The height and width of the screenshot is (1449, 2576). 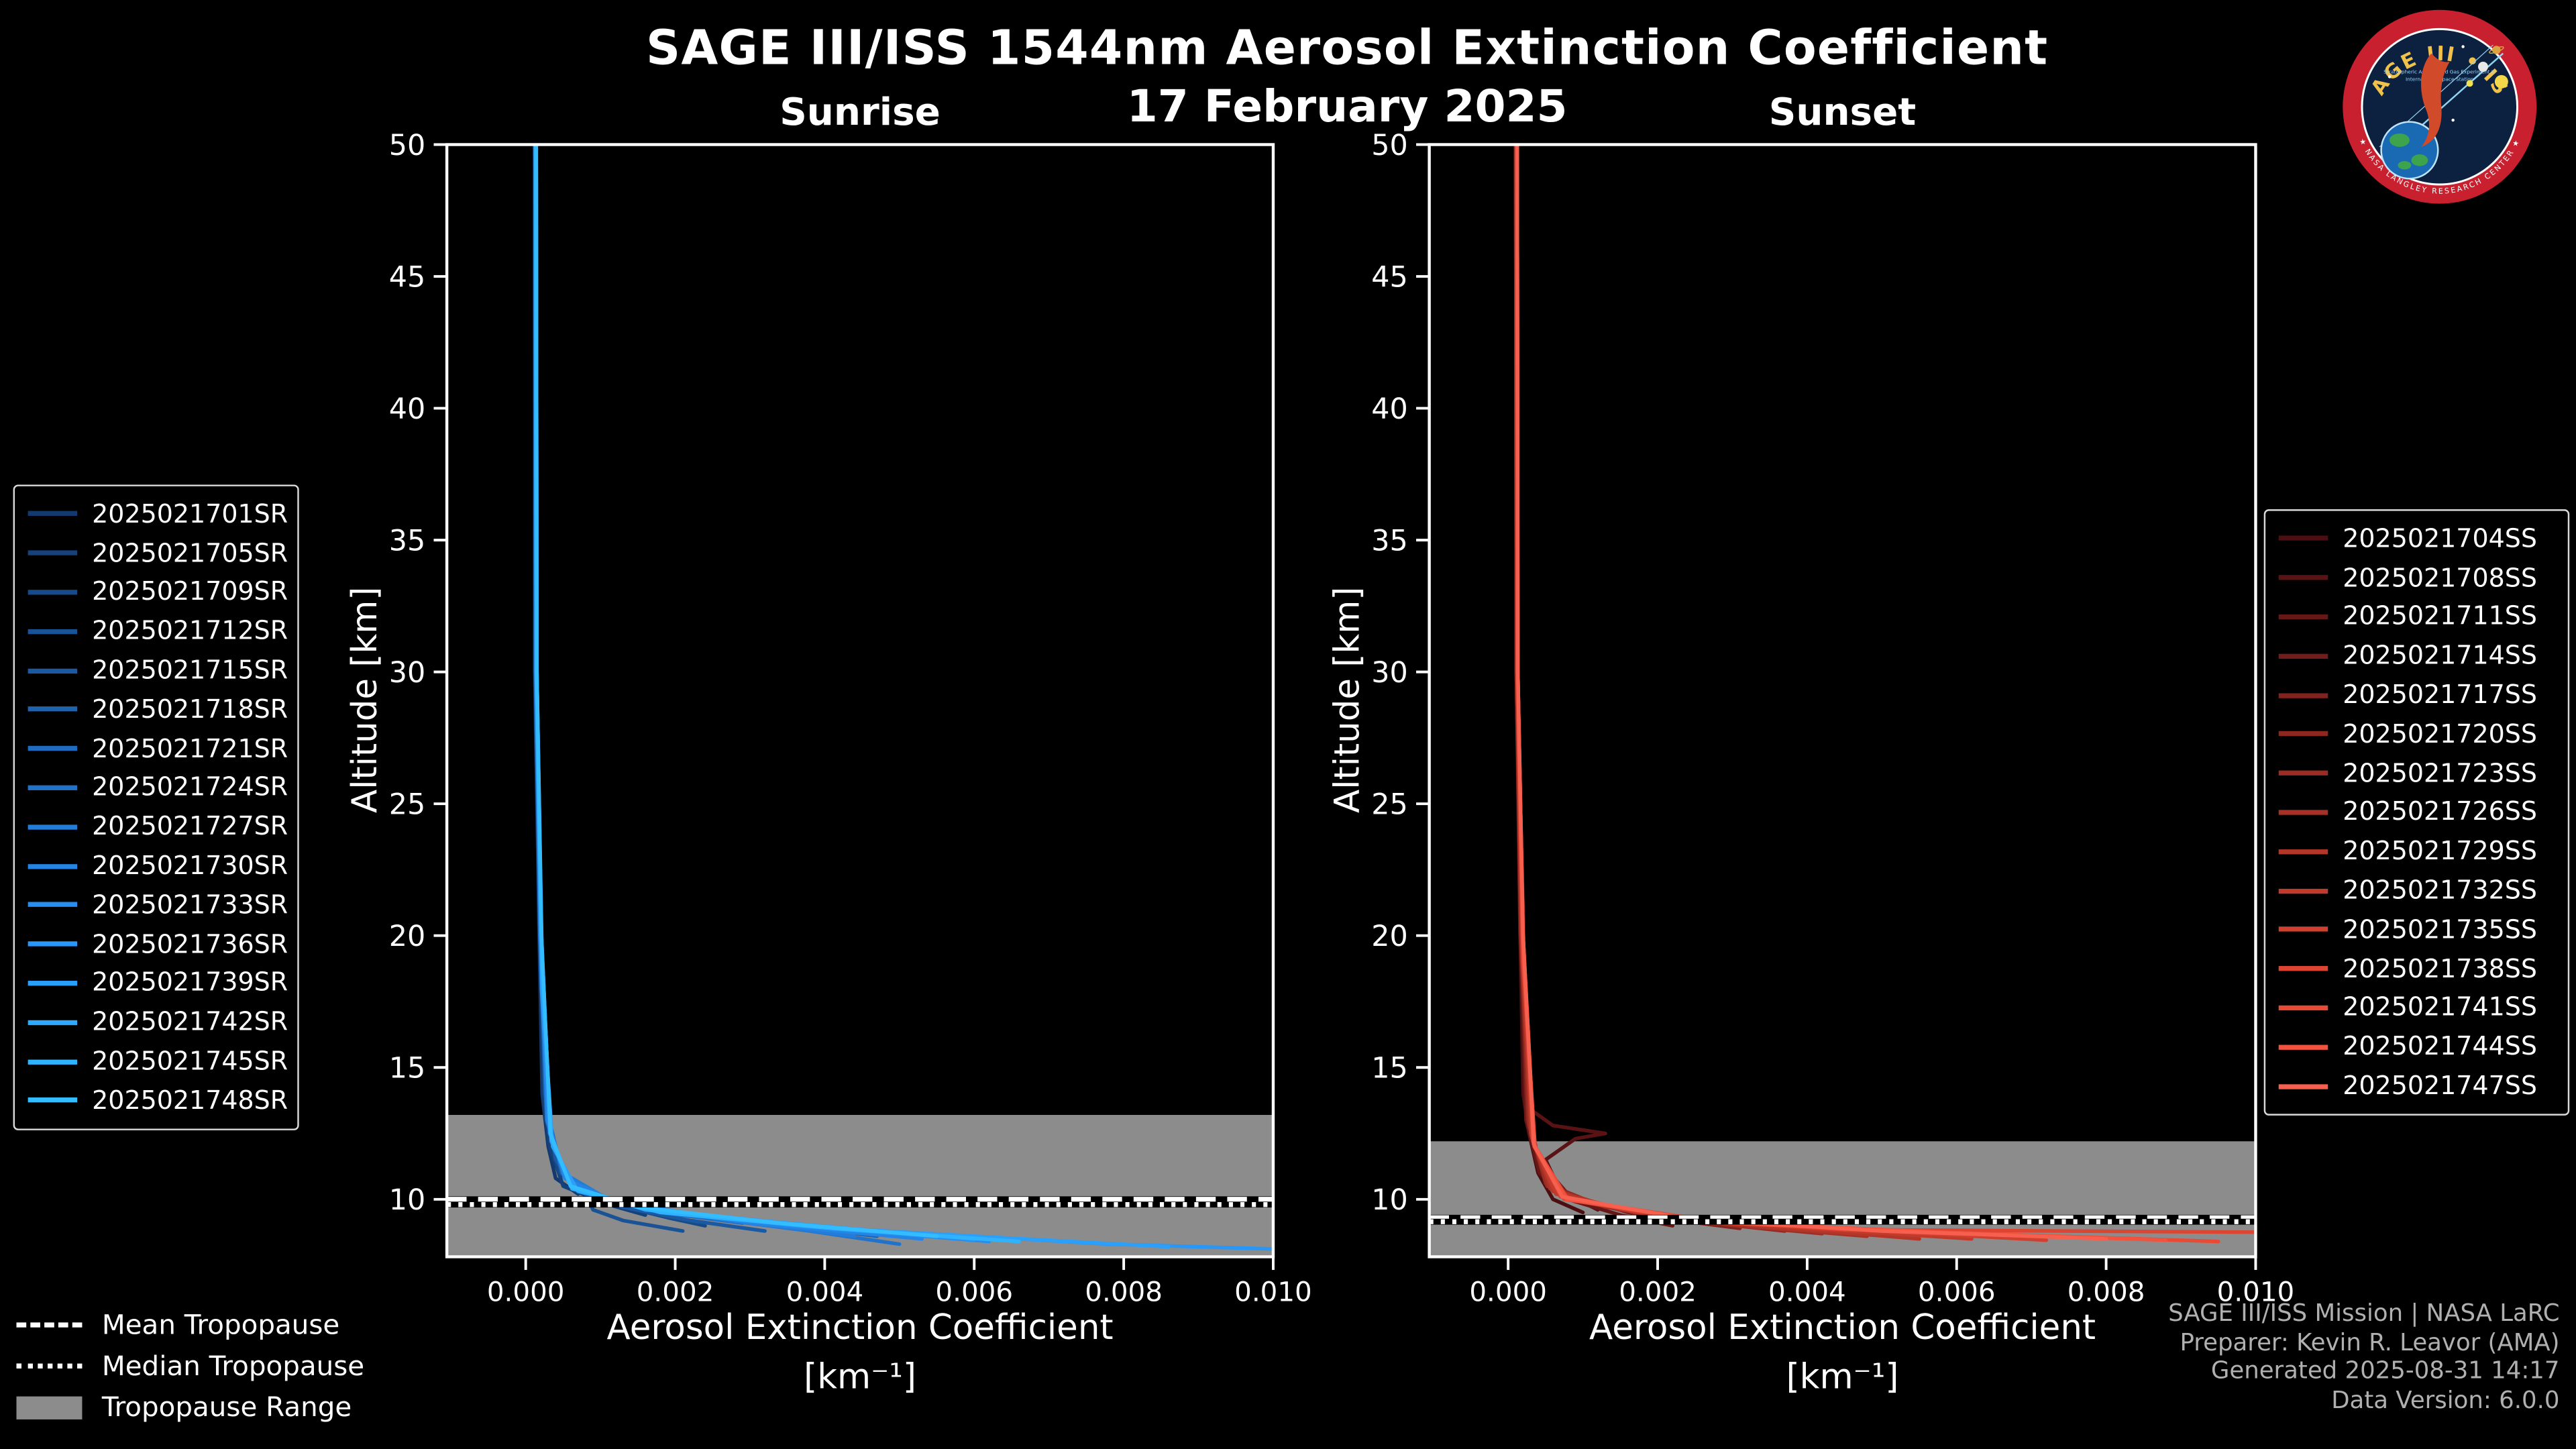 I want to click on sunrise-y-axis-label: Altitude [km], so click(x=365, y=699).